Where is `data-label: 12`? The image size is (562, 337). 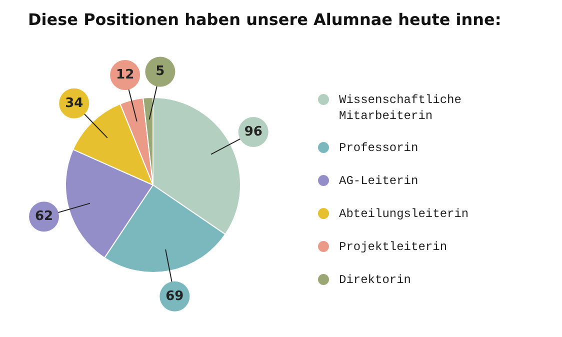 data-label: 12 is located at coordinates (125, 74).